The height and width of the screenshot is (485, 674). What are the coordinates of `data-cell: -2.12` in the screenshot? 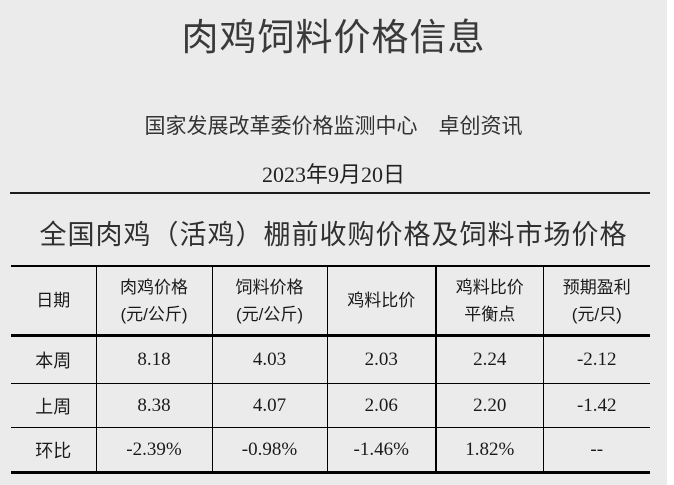 It's located at (596, 359).